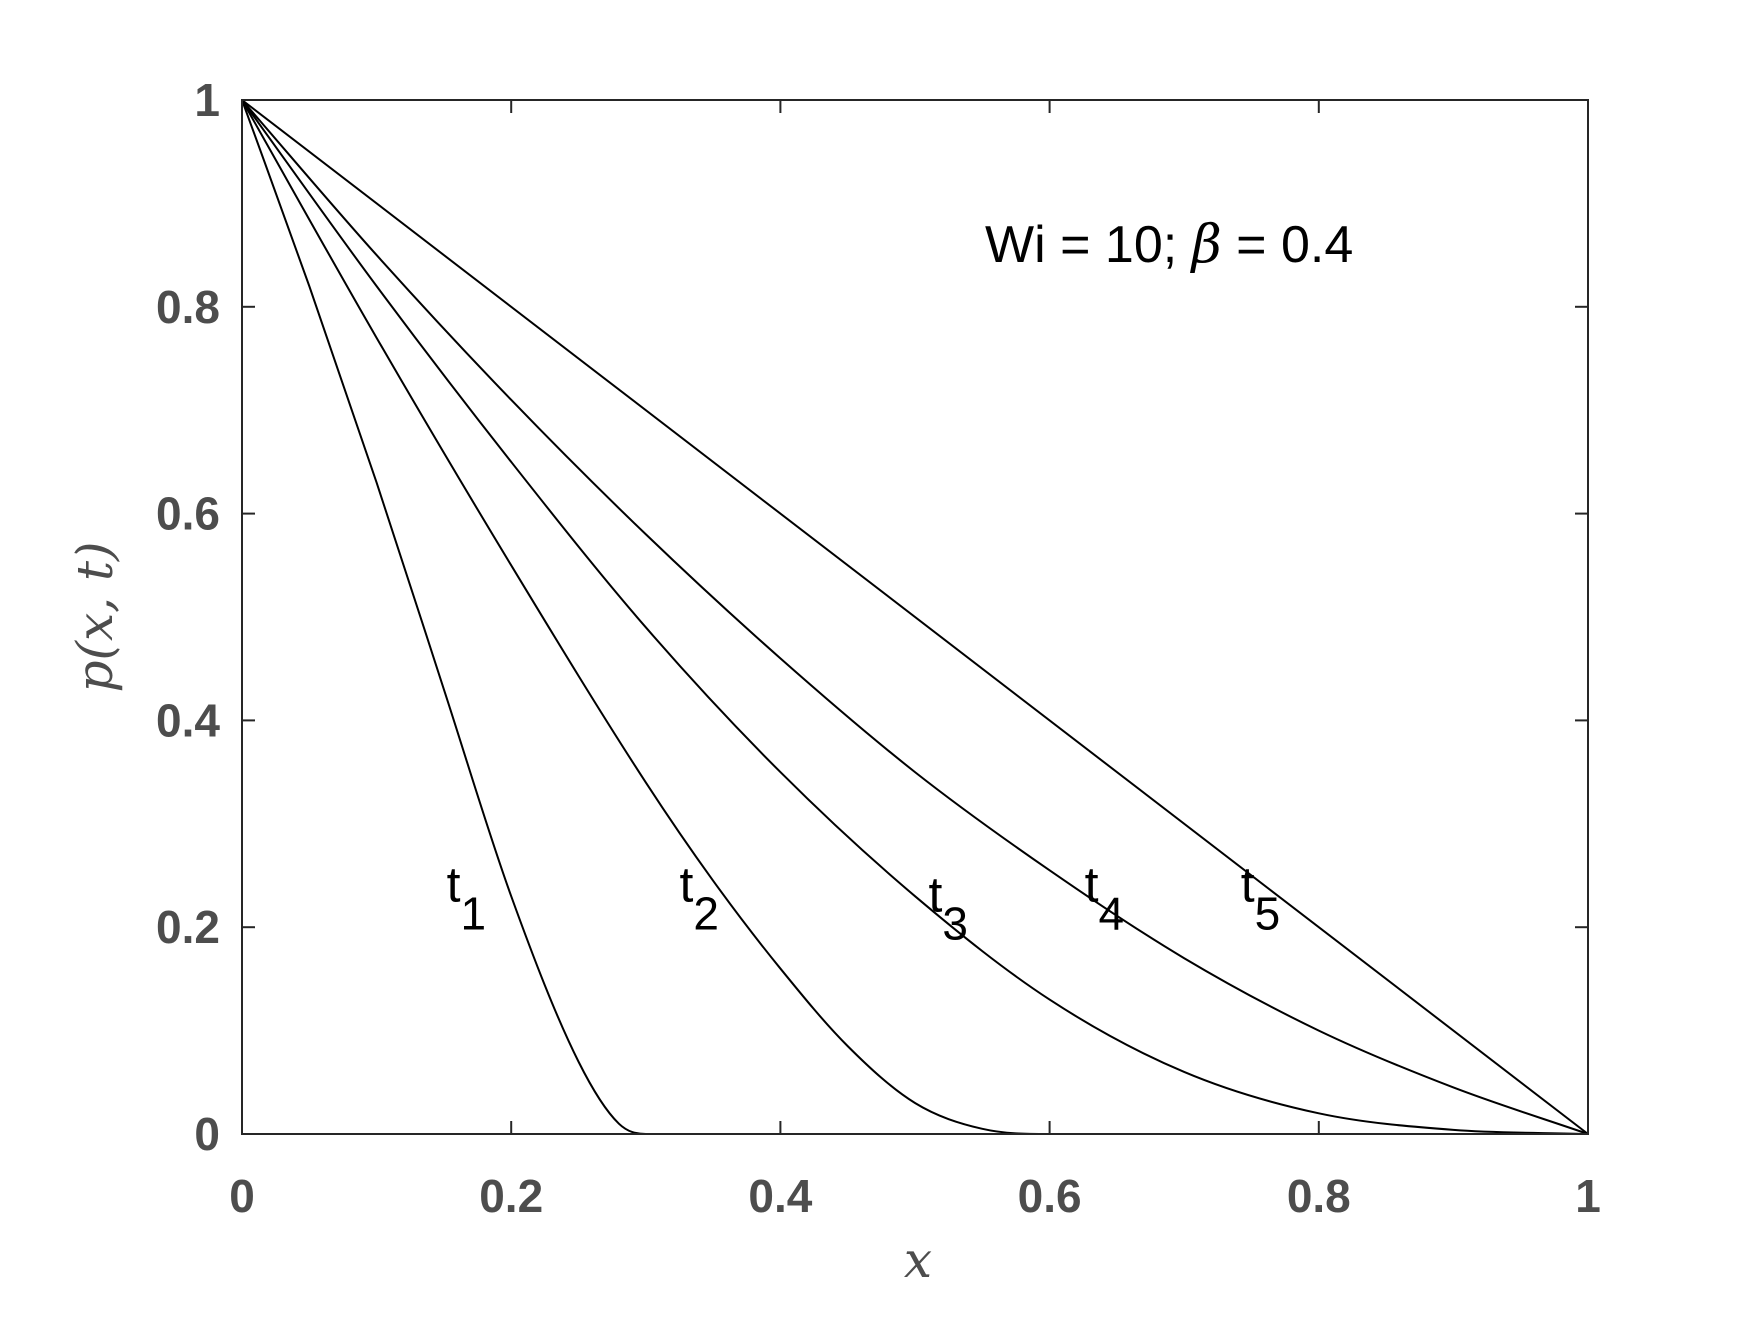 This screenshot has height=1318, width=1750. I want to click on curve-label-subscript: 2, so click(706, 913).